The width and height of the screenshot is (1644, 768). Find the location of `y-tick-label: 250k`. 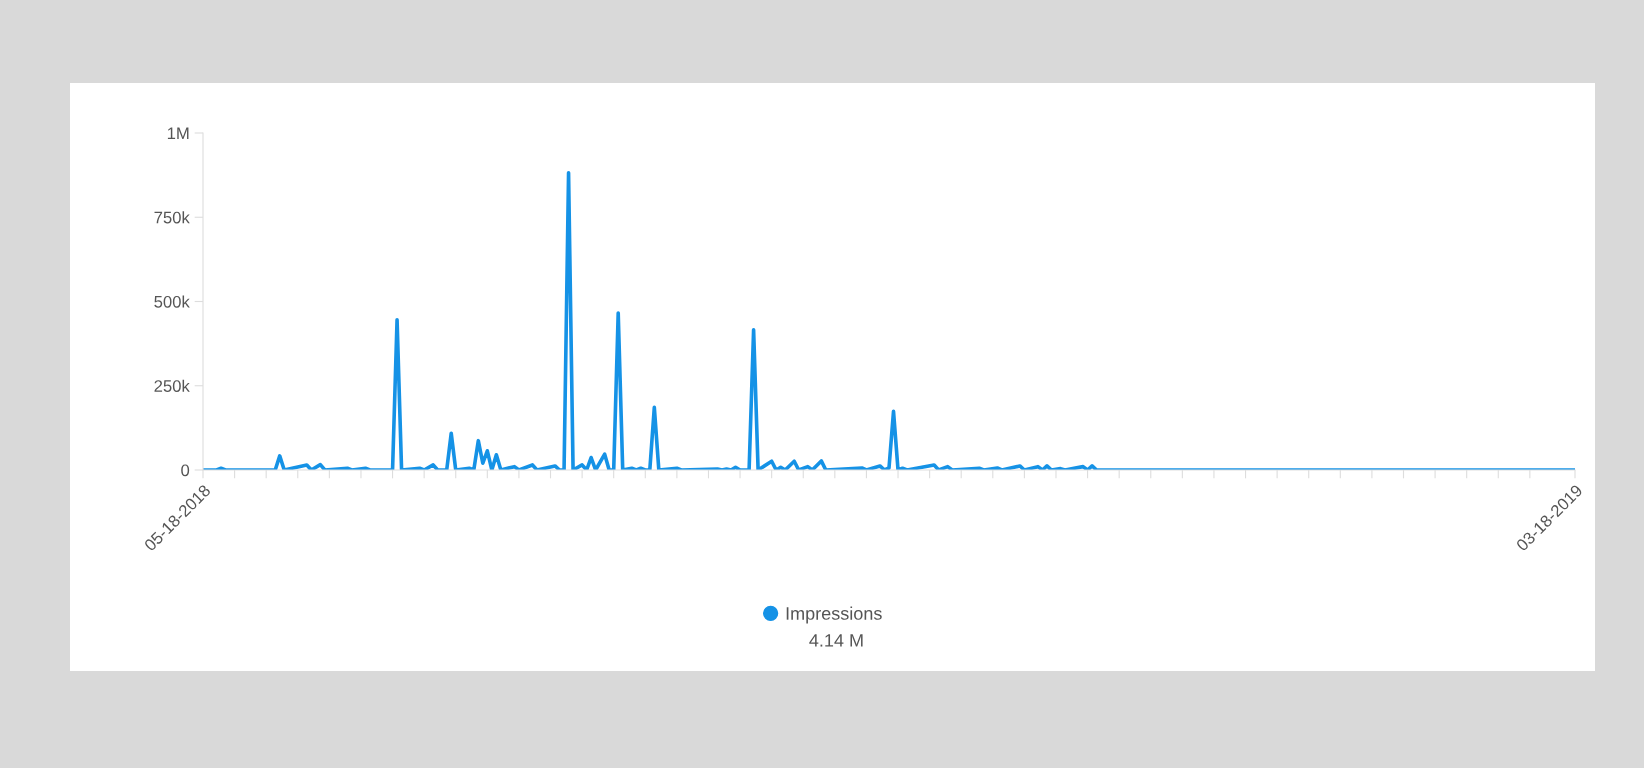

y-tick-label: 250k is located at coordinates (172, 385).